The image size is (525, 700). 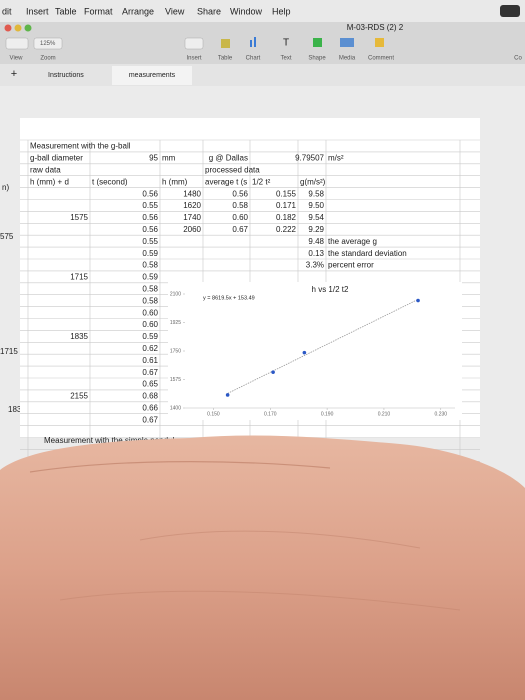 What do you see at coordinates (175, 408) in the screenshot?
I see `y-tick-label: 1400` at bounding box center [175, 408].